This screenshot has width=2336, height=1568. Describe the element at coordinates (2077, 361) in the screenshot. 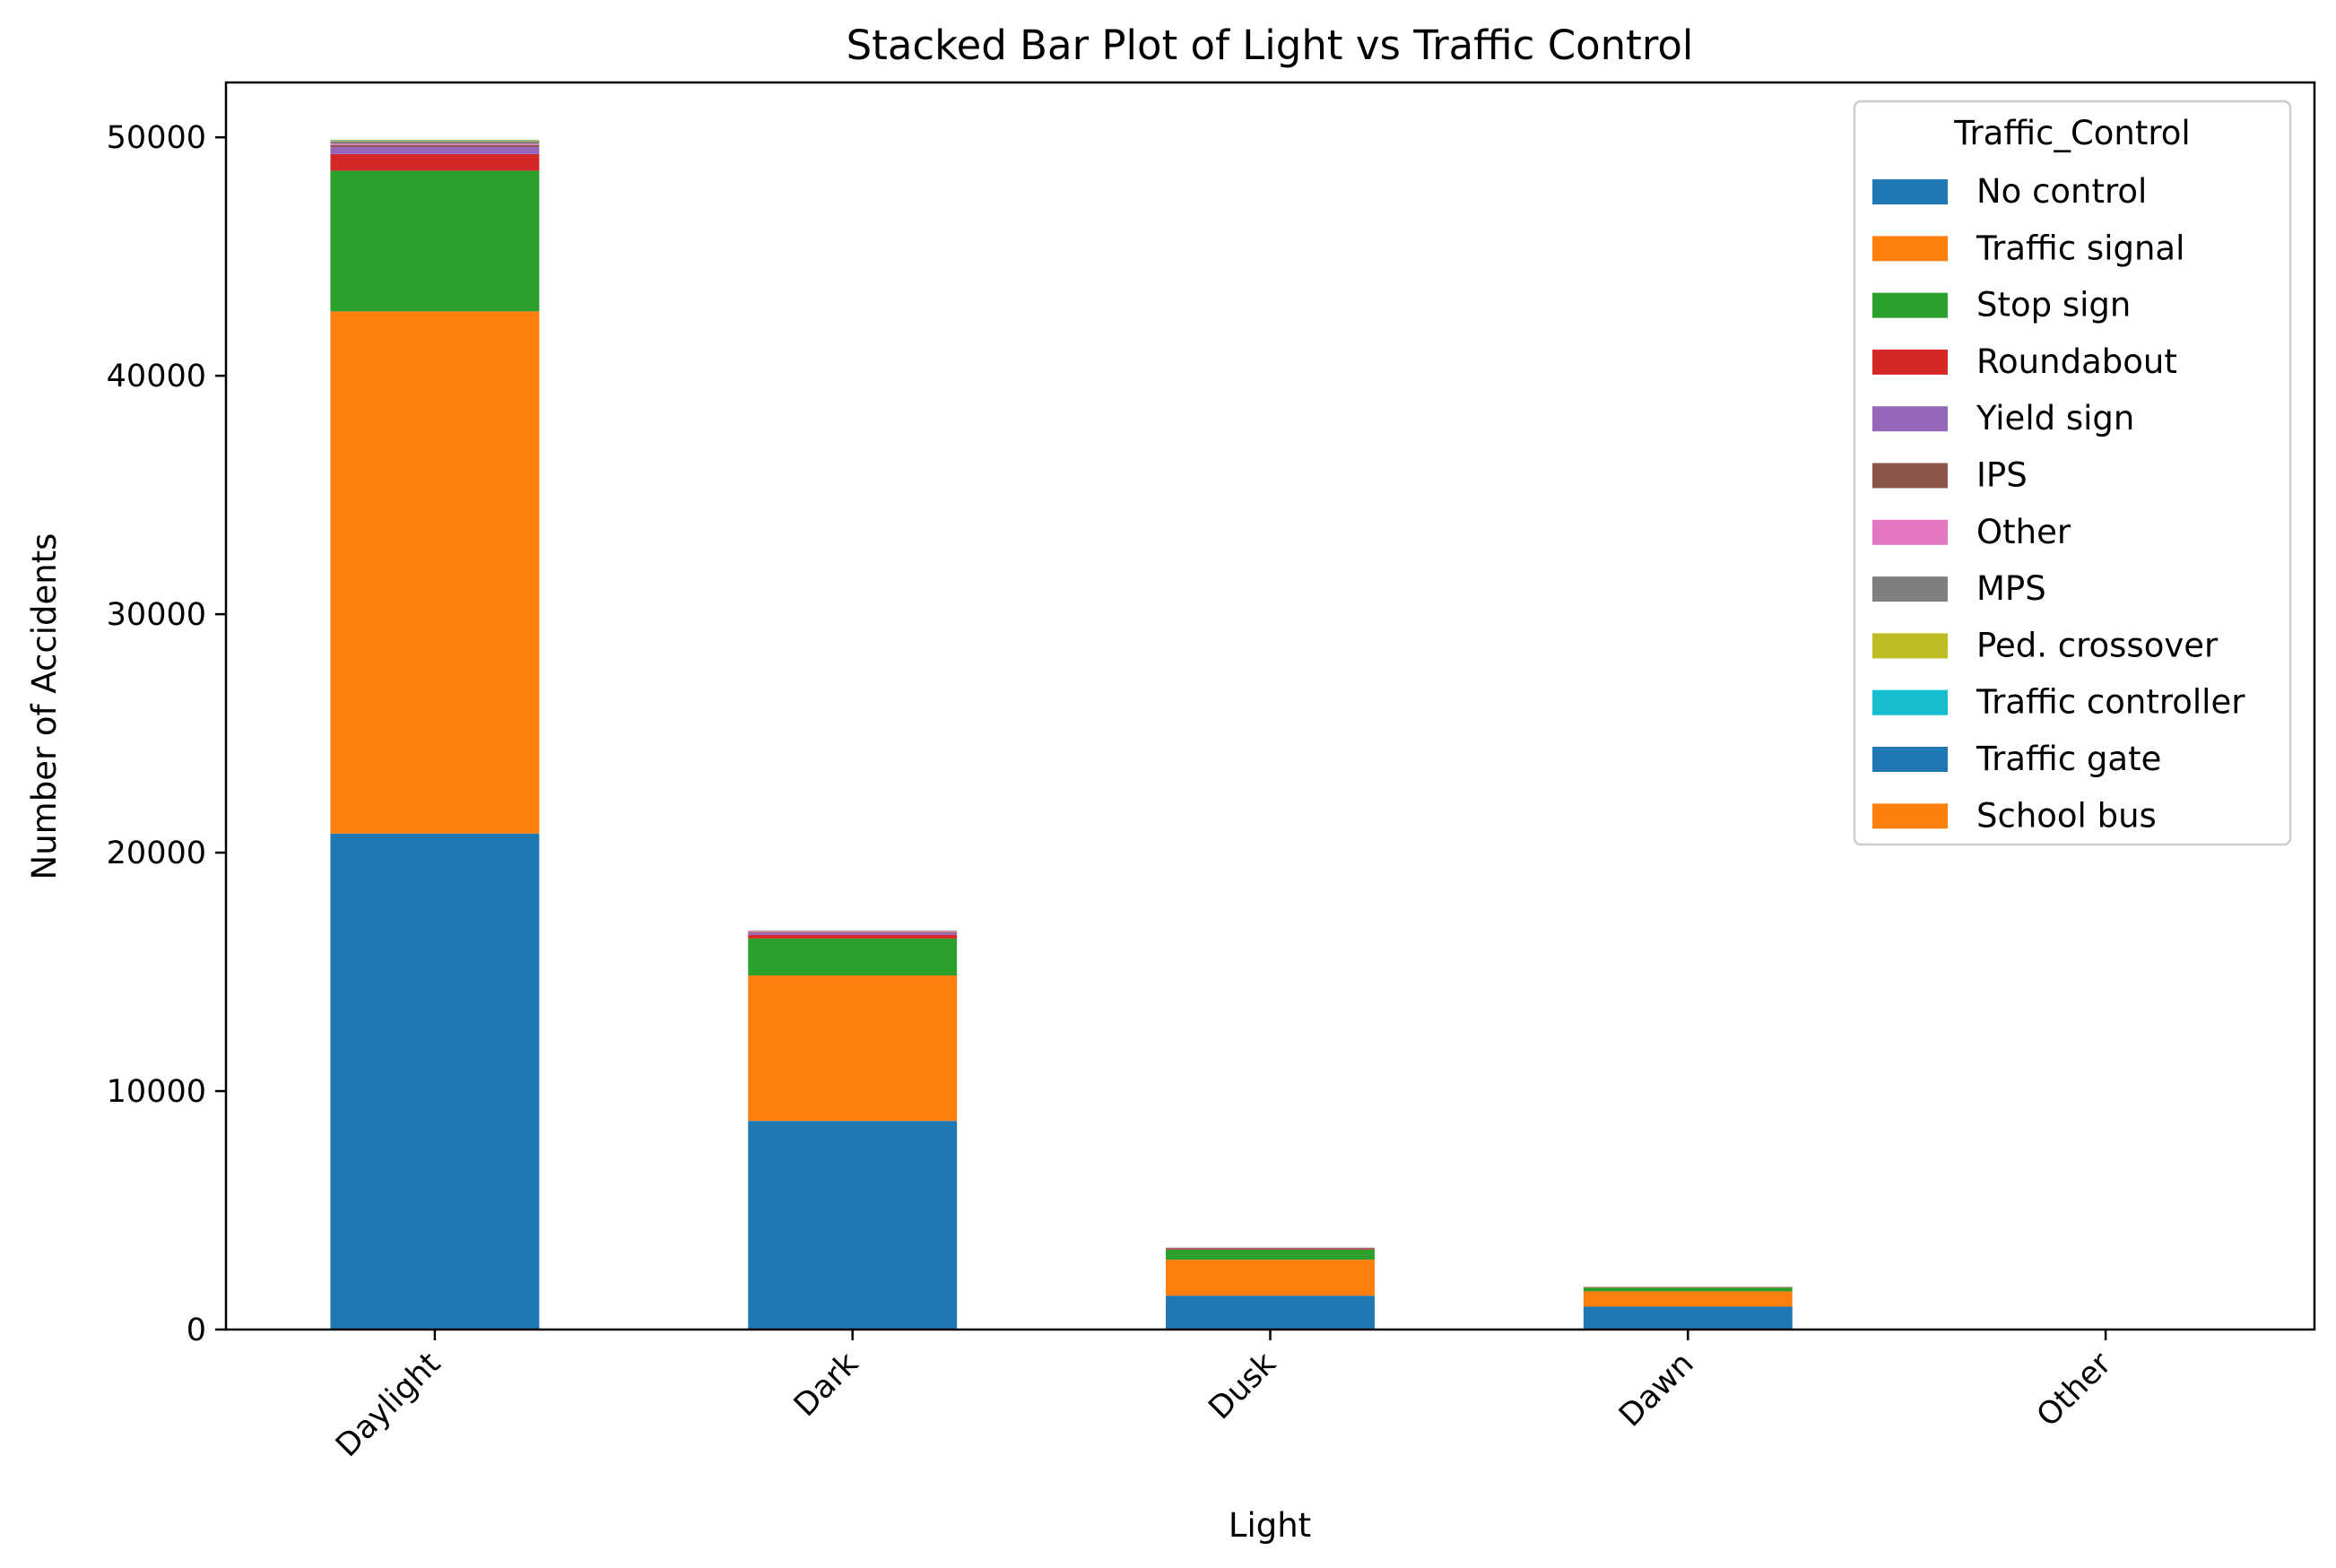

I see `legend-entry-label: Roundabout` at that location.